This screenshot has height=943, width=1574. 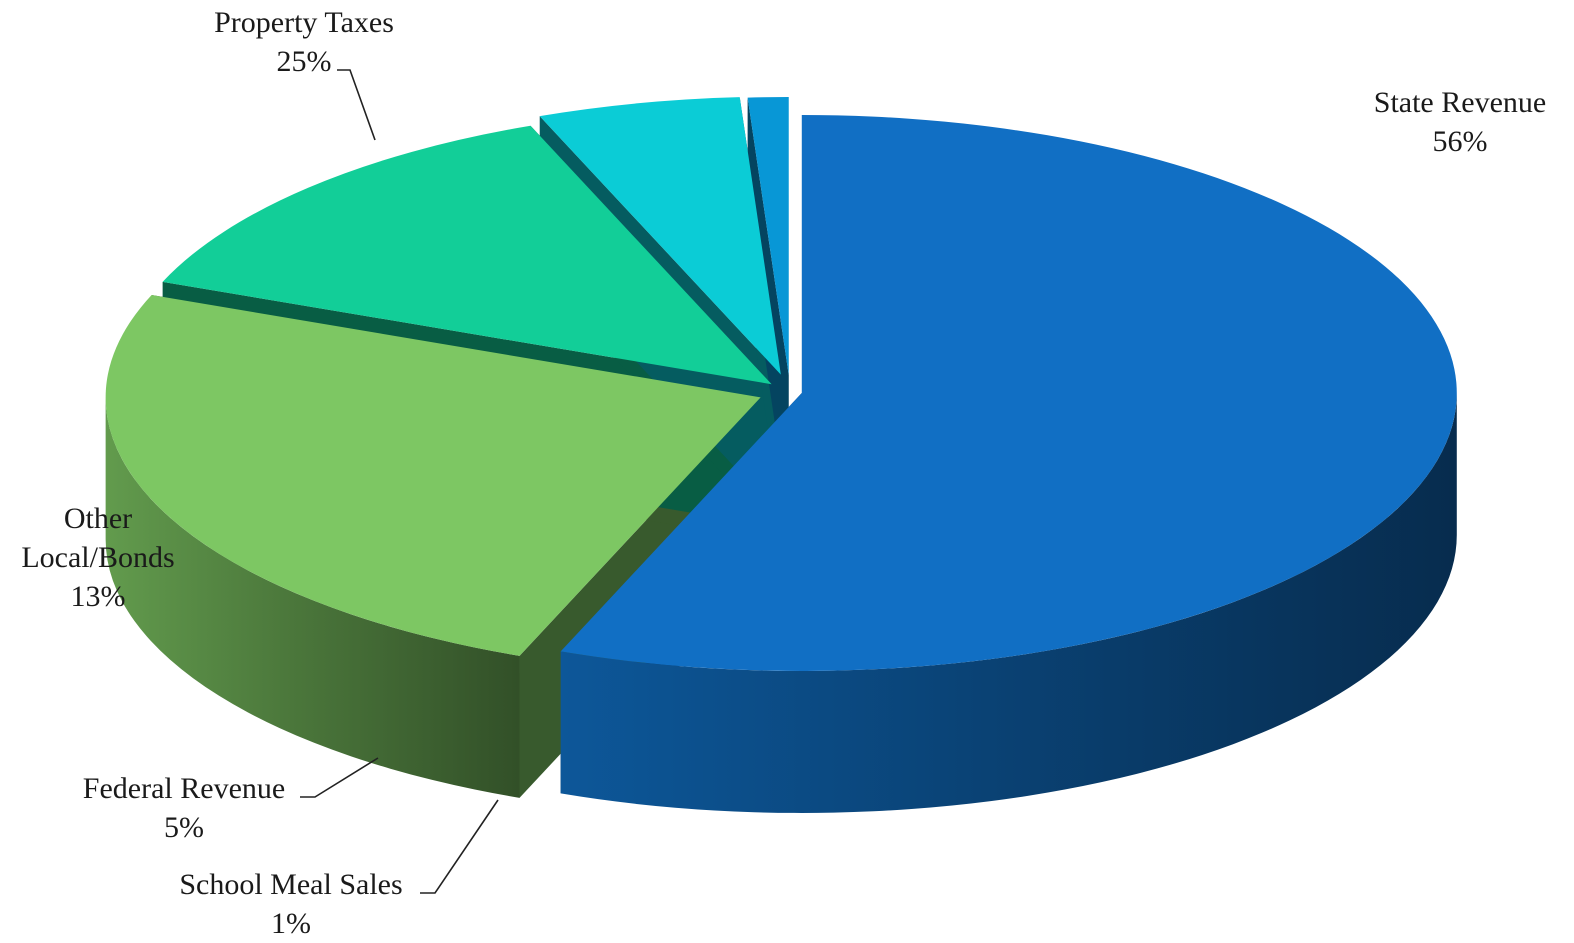 I want to click on label-leader-lines, so click(x=399, y=481).